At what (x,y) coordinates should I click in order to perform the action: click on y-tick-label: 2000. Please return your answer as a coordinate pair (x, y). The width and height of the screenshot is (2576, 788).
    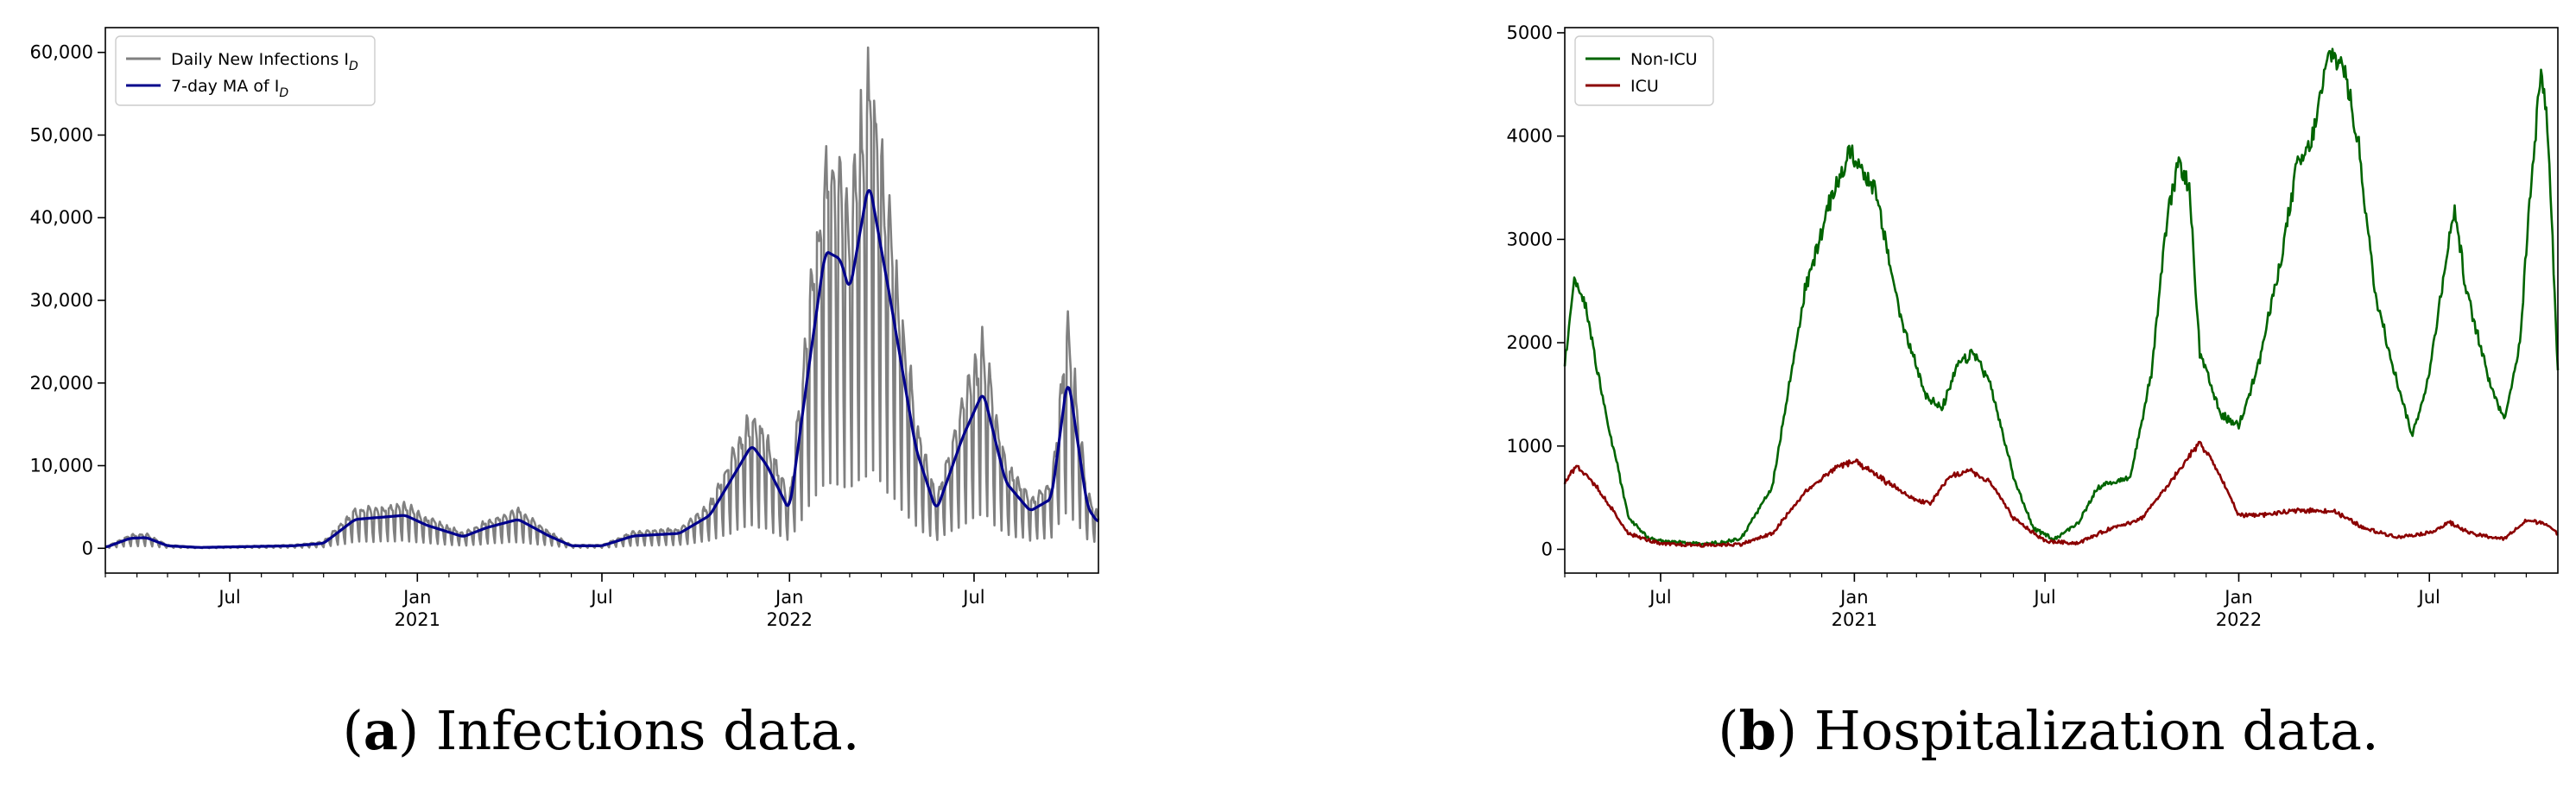
    Looking at the image, I should click on (1530, 342).